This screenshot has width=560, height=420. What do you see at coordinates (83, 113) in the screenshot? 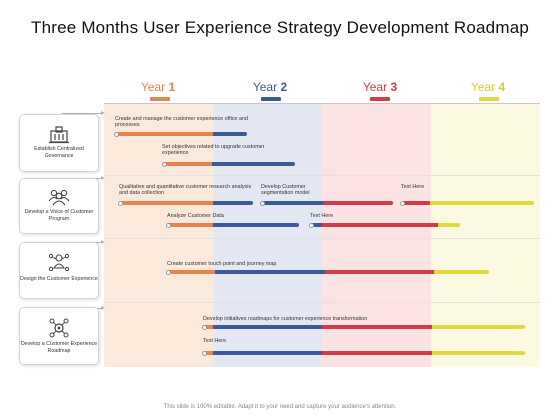
I see `row-1-arrow` at bounding box center [83, 113].